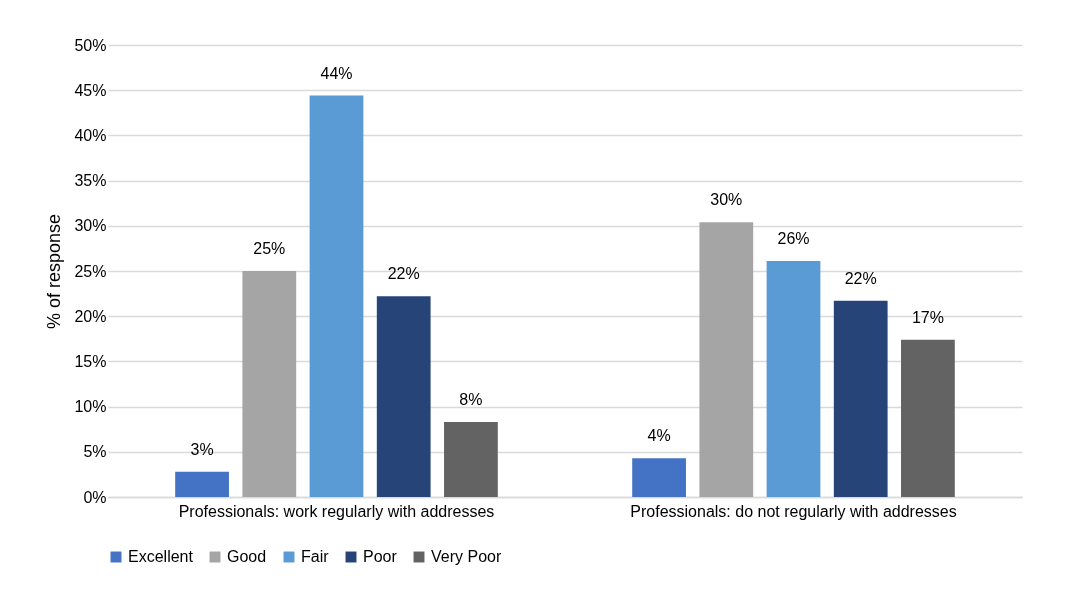  Describe the element at coordinates (202, 449) in the screenshot. I see `data-label: 3%` at that location.